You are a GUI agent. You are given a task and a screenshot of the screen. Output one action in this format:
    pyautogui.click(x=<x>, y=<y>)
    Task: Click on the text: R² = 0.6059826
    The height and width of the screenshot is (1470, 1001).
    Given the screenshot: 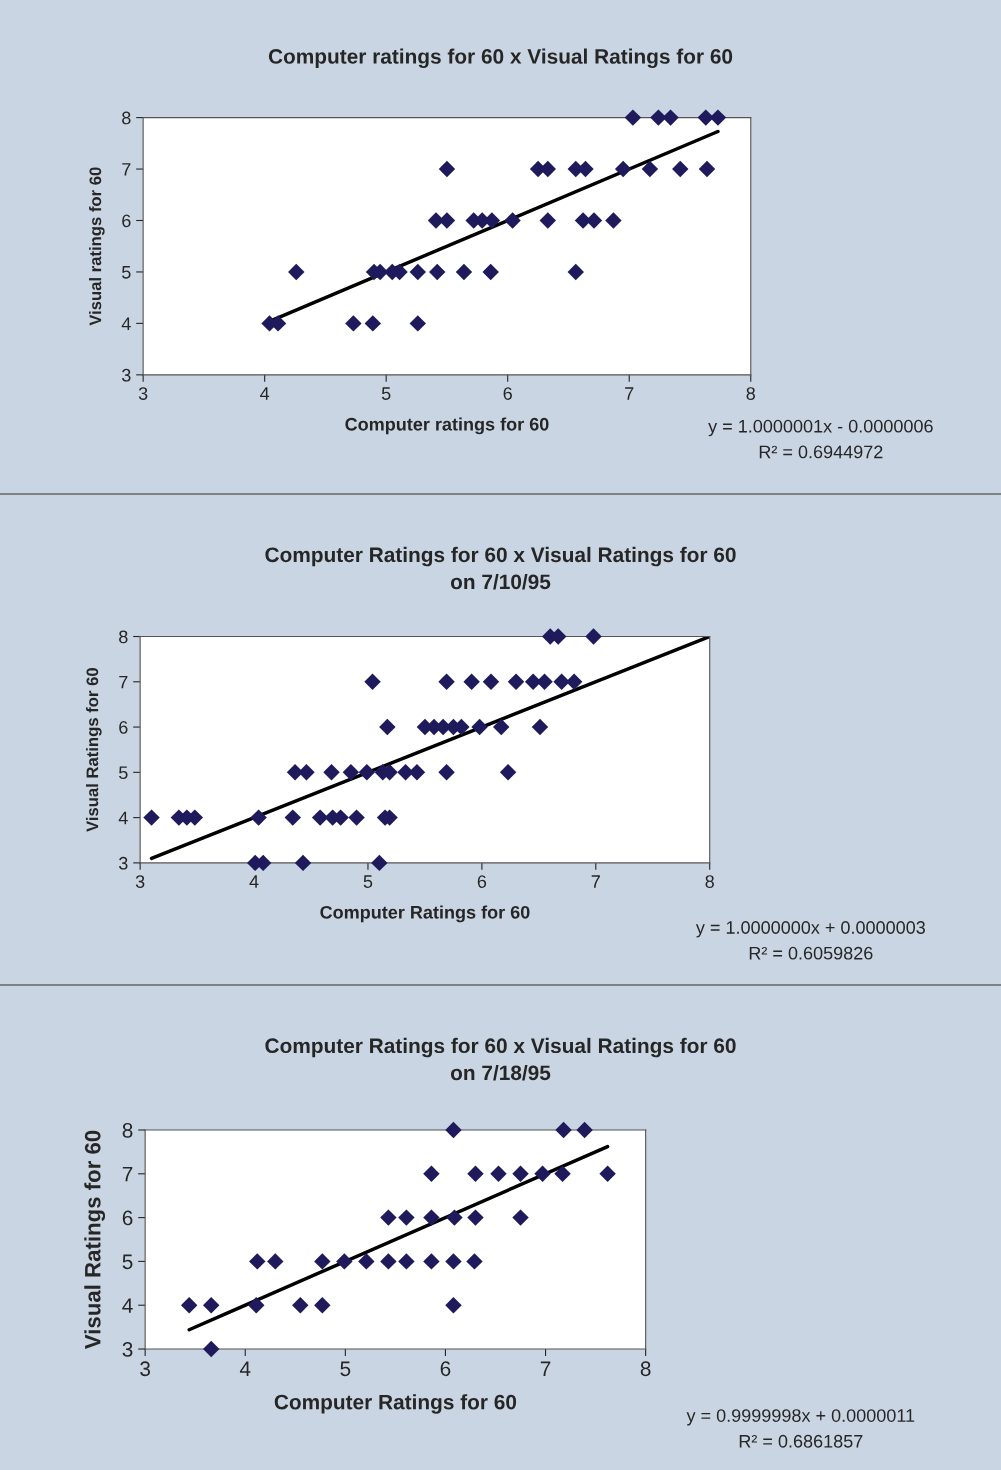 What is the action you would take?
    pyautogui.click(x=811, y=953)
    